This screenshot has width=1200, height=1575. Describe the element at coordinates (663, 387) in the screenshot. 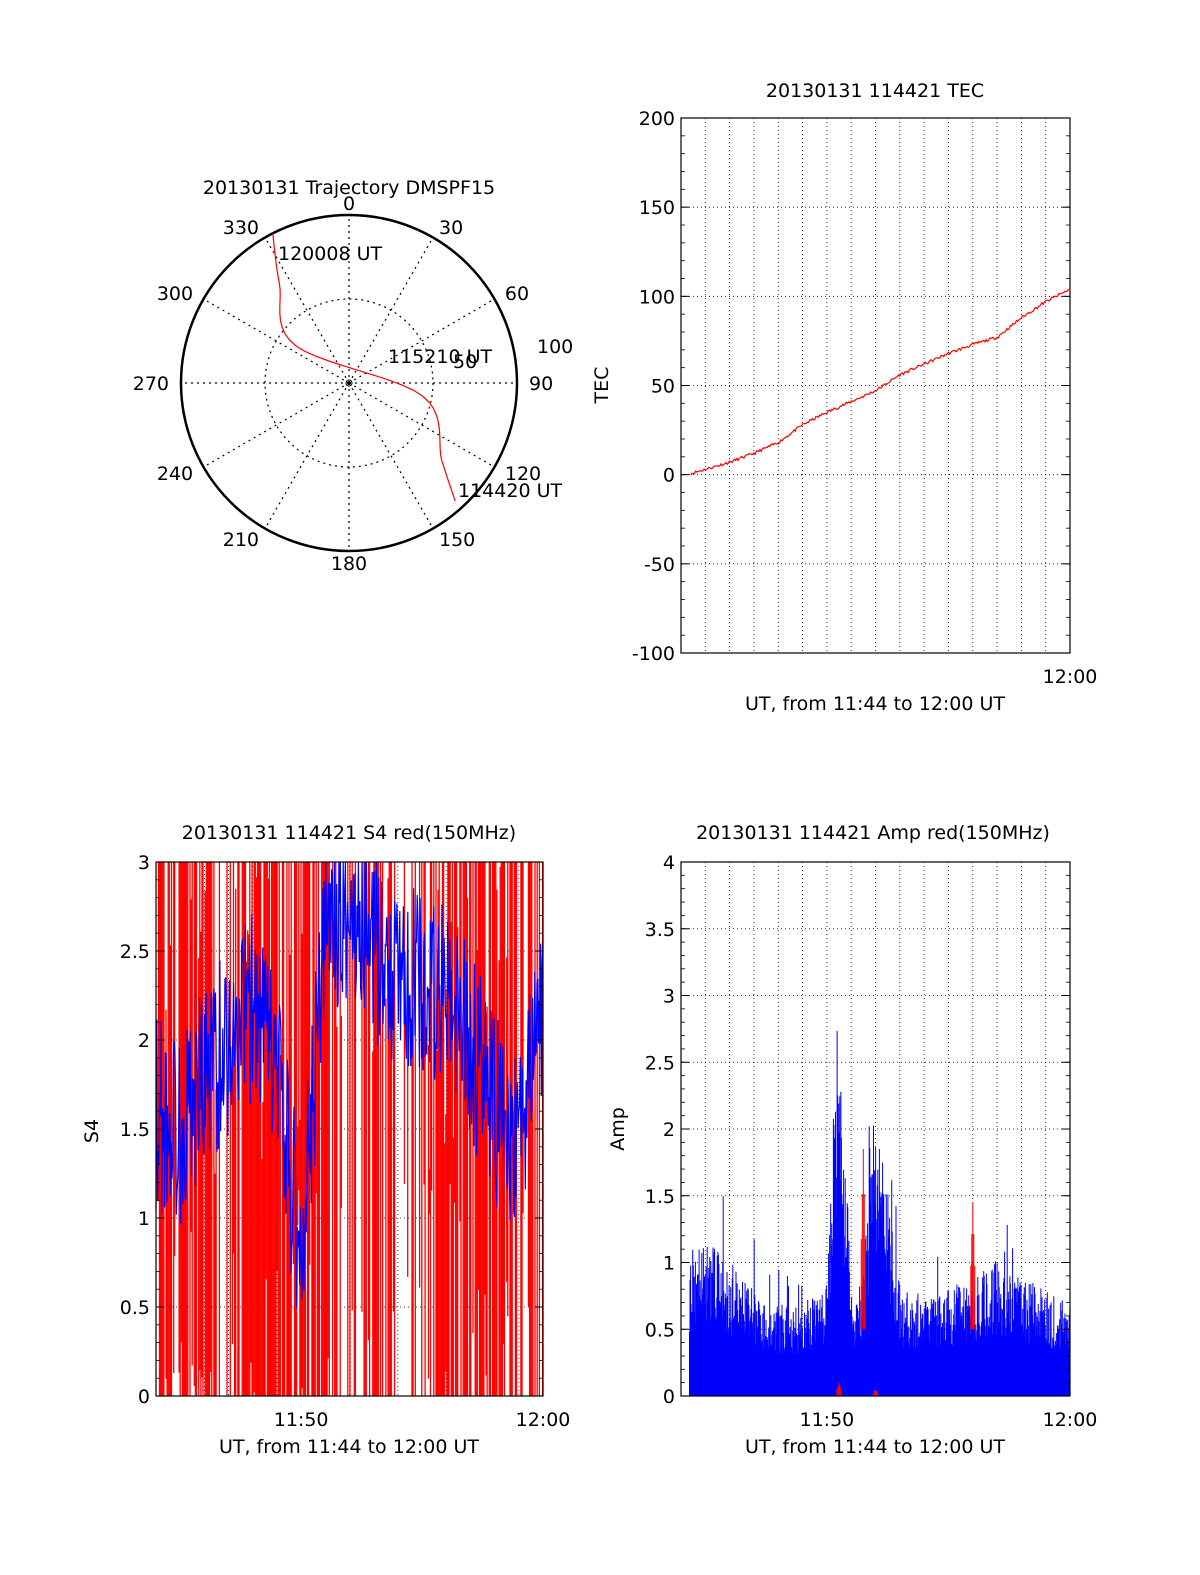

I see `tec-ytick-label: 50` at that location.